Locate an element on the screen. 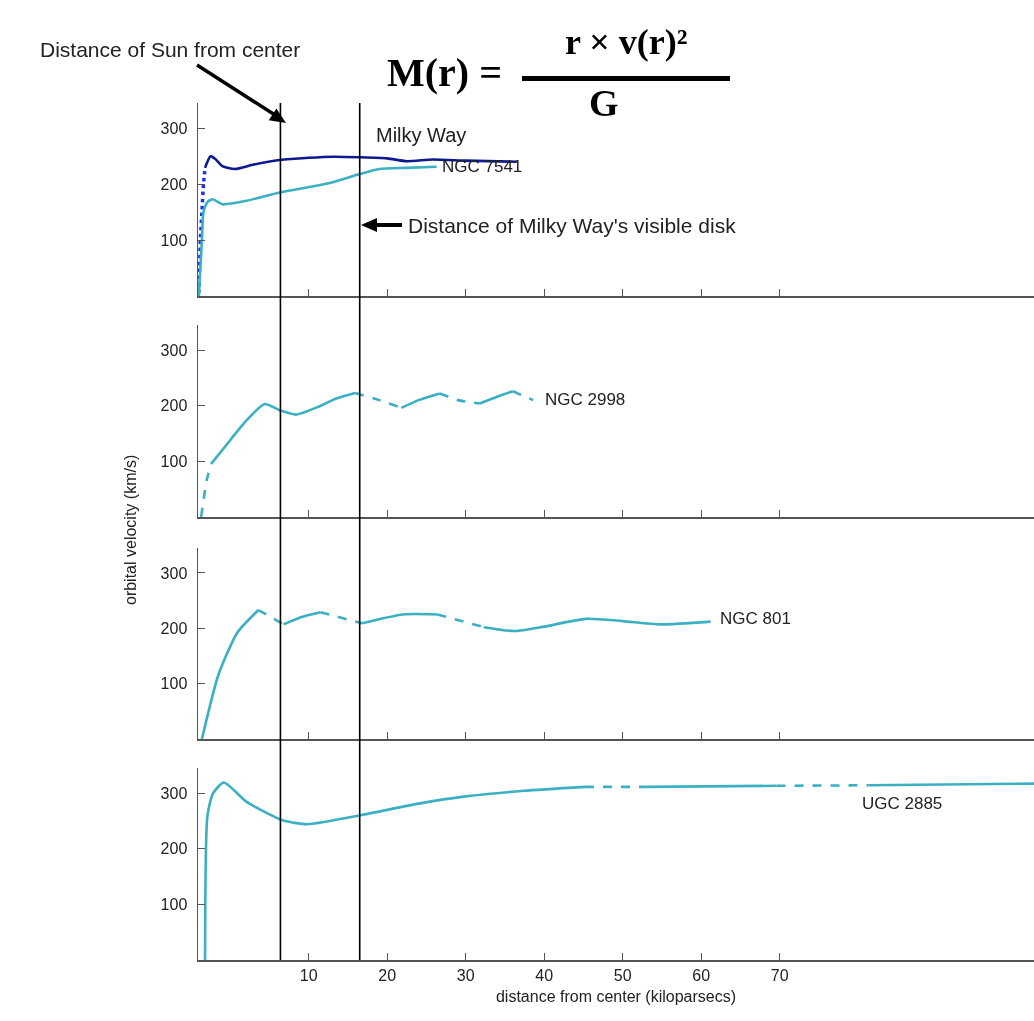 This screenshot has width=1034, height=1021. x-axis-title: distance from center (kiloparsecs) is located at coordinates (616, 997).